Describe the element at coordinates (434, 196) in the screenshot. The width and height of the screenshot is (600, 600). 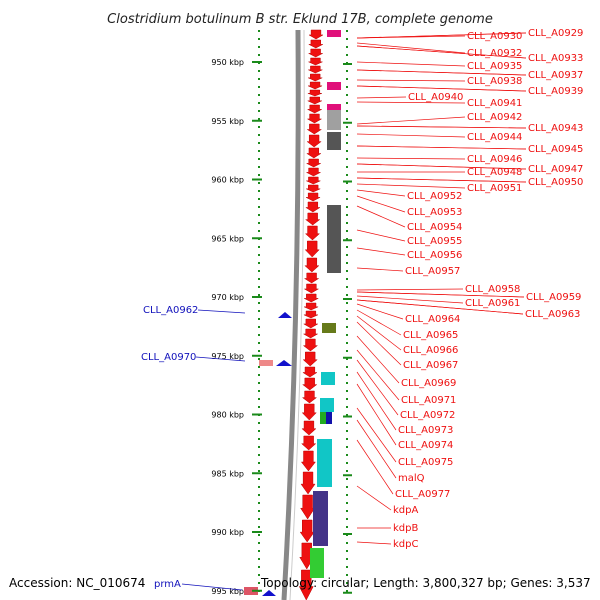
I see `gene-label: CLL_A0952` at that location.